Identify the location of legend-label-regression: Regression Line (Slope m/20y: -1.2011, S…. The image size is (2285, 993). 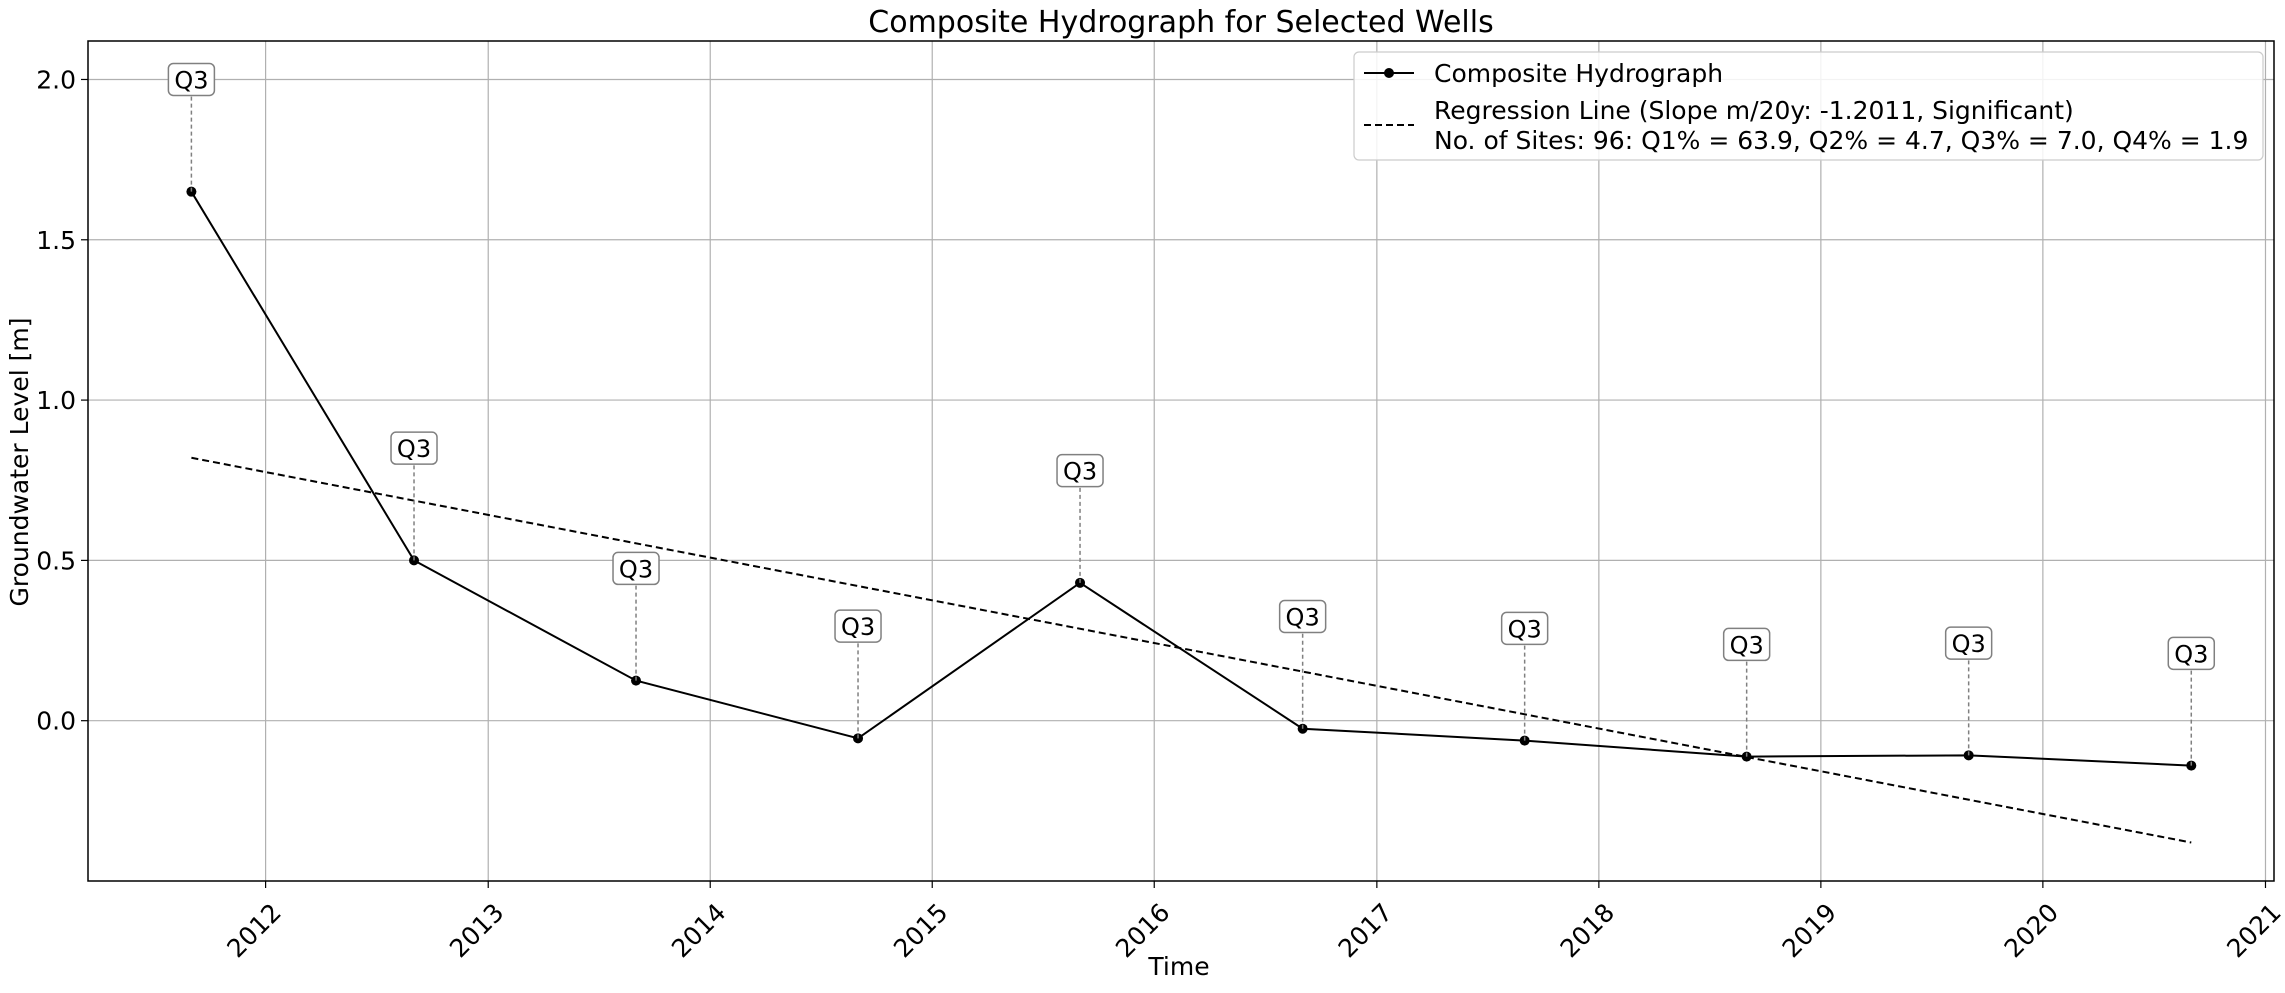
(1754, 110).